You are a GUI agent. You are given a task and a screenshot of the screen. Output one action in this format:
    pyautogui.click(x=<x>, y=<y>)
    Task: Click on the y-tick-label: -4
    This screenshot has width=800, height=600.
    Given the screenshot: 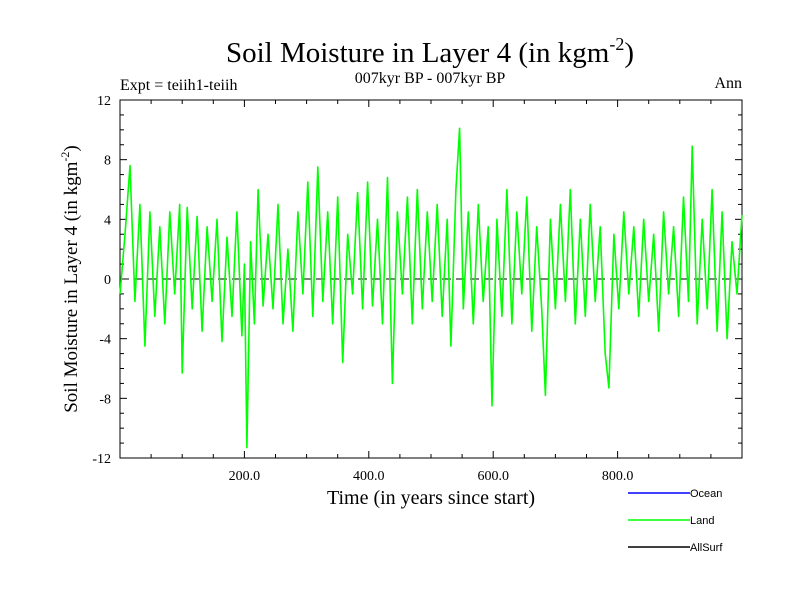 What is the action you would take?
    pyautogui.click(x=105, y=340)
    